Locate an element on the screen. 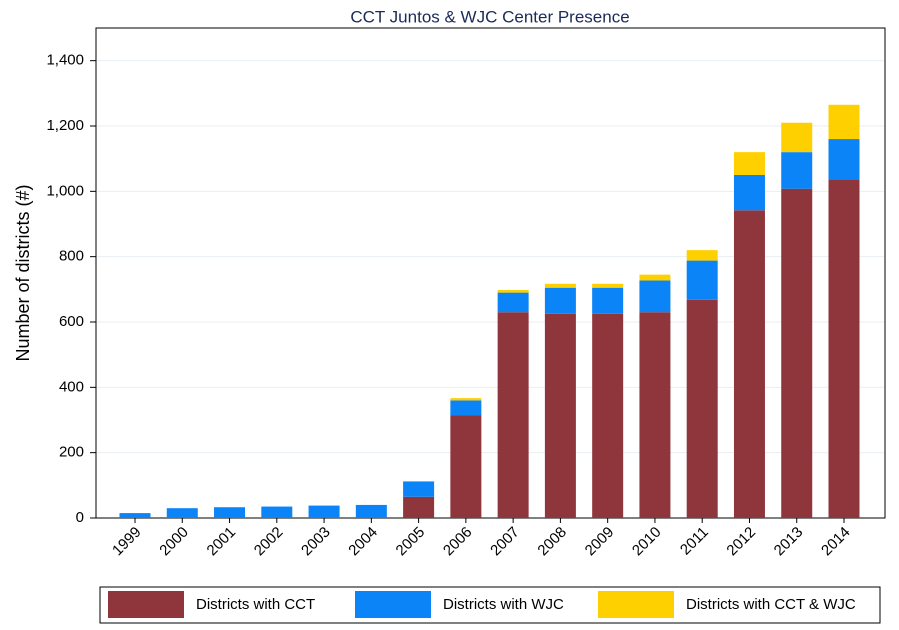 Image resolution: width=899 pixels, height=630 pixels. x-tick-label: 2010 is located at coordinates (647, 542).